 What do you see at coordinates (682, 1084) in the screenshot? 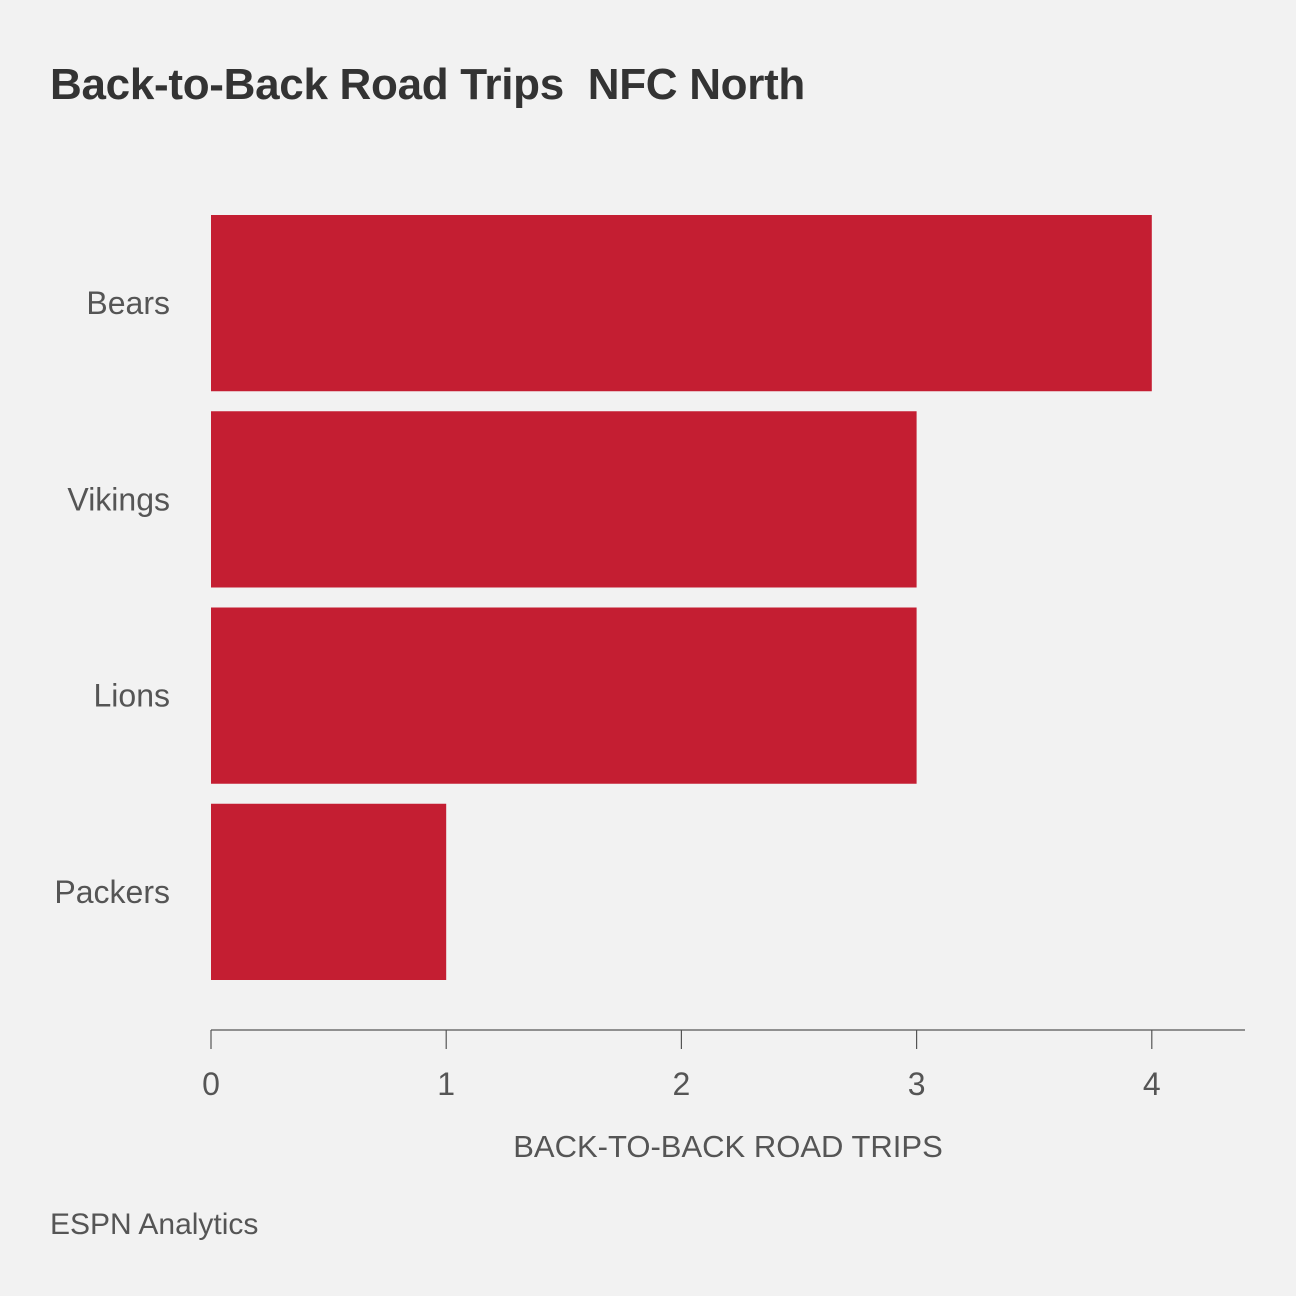
I see `x-tick-label-2: 2` at bounding box center [682, 1084].